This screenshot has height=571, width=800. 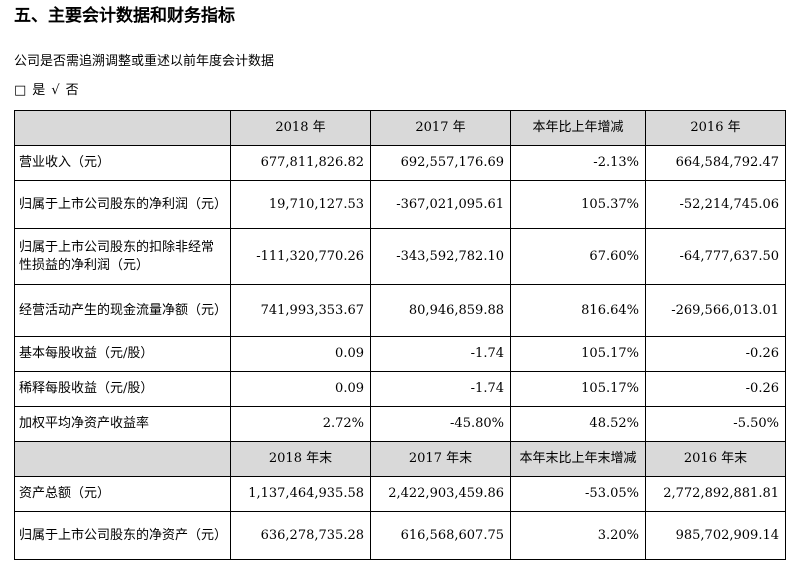 I want to click on value-cell: -269,566,013.01, so click(x=715, y=310).